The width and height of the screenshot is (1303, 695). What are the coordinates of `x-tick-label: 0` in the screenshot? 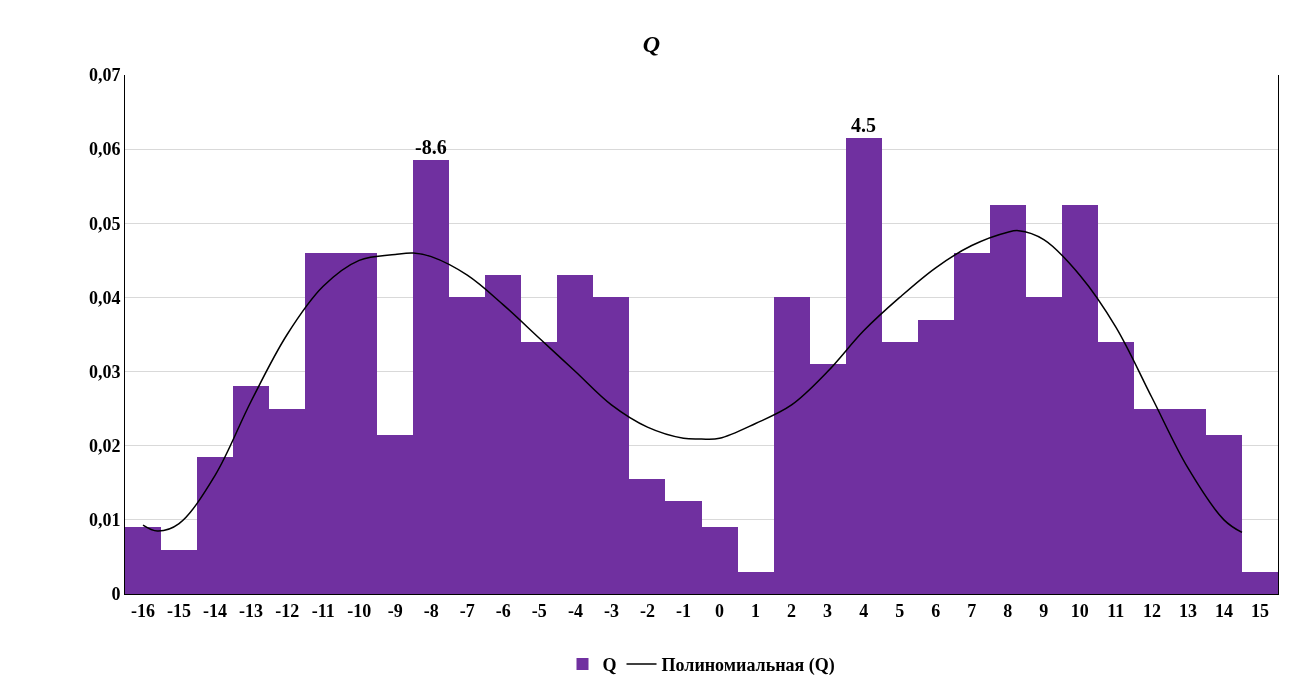 It's located at (720, 610).